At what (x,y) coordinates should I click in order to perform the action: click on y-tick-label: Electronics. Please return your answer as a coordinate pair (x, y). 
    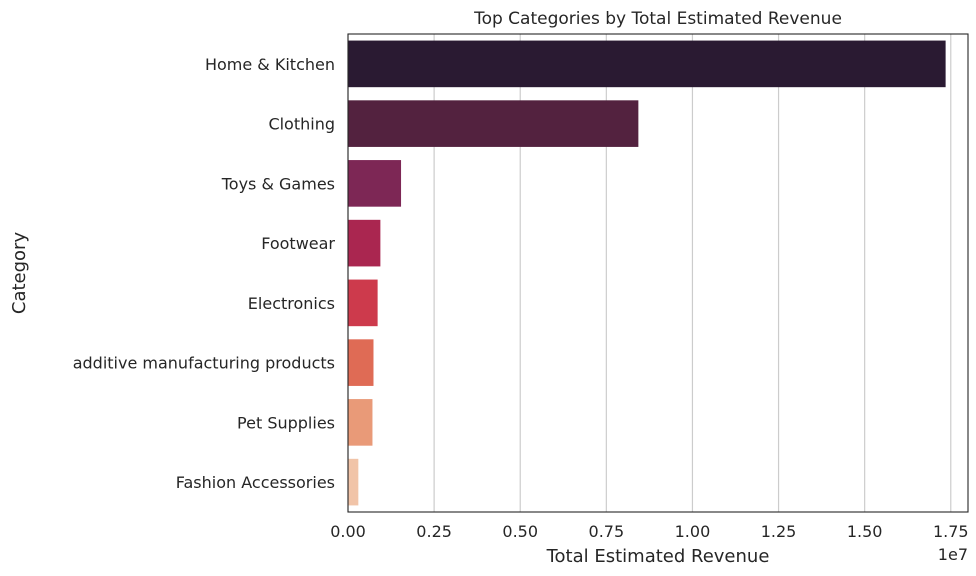
    Looking at the image, I should click on (291, 303).